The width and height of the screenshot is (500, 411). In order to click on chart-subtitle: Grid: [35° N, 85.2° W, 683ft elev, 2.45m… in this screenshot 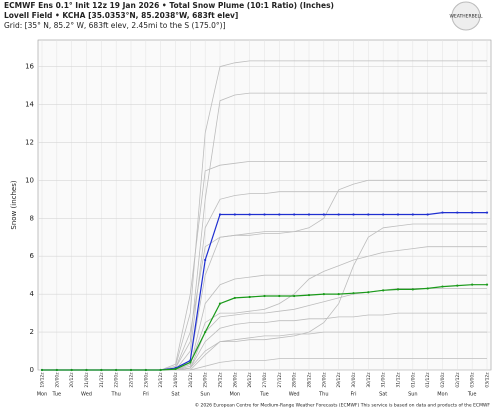, I will do `click(115, 25)`.